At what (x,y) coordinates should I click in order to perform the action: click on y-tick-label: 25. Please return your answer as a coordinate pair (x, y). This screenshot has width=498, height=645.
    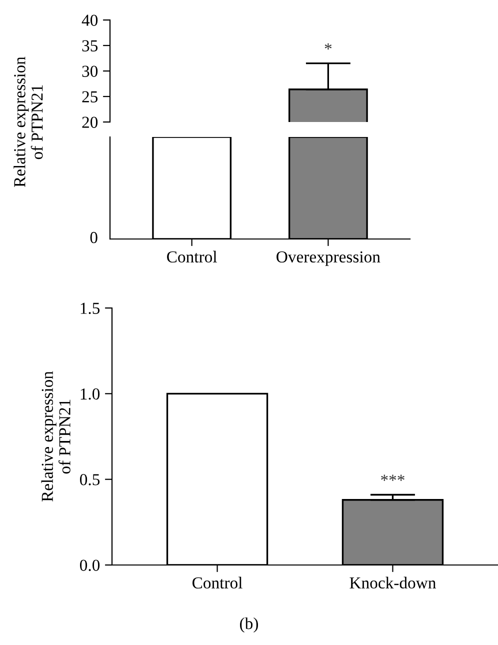
    Looking at the image, I should click on (90, 96).